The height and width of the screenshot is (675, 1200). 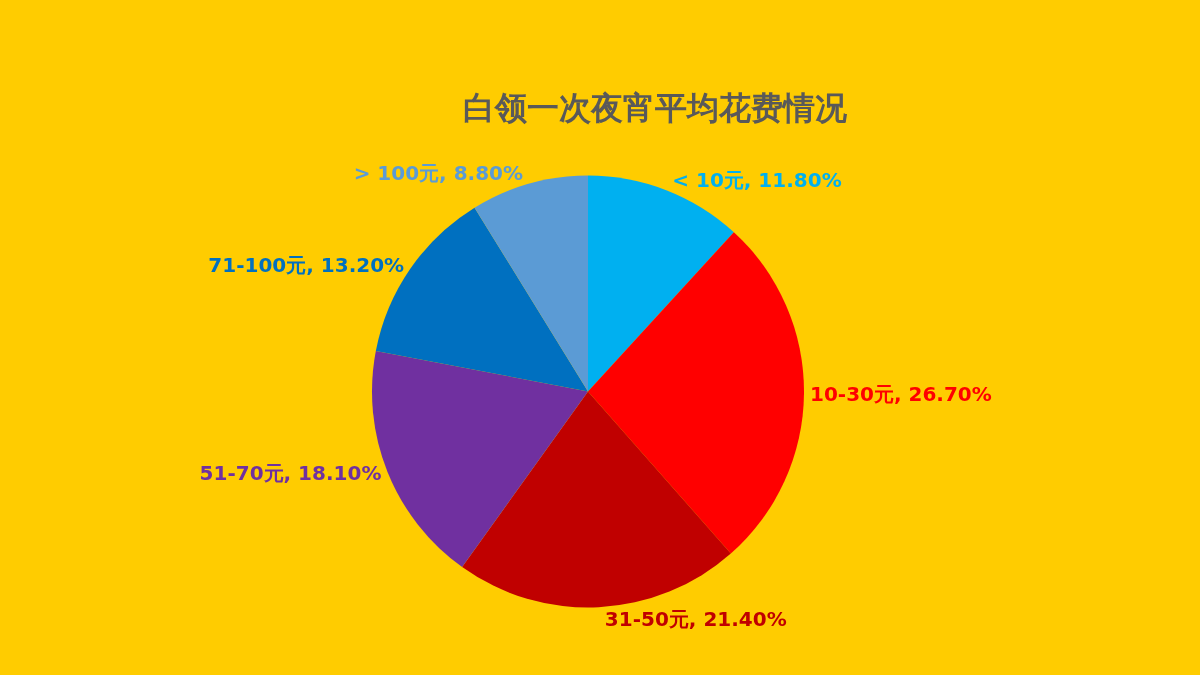 I want to click on slice-label: > 100元, 8.80%, so click(x=438, y=172).